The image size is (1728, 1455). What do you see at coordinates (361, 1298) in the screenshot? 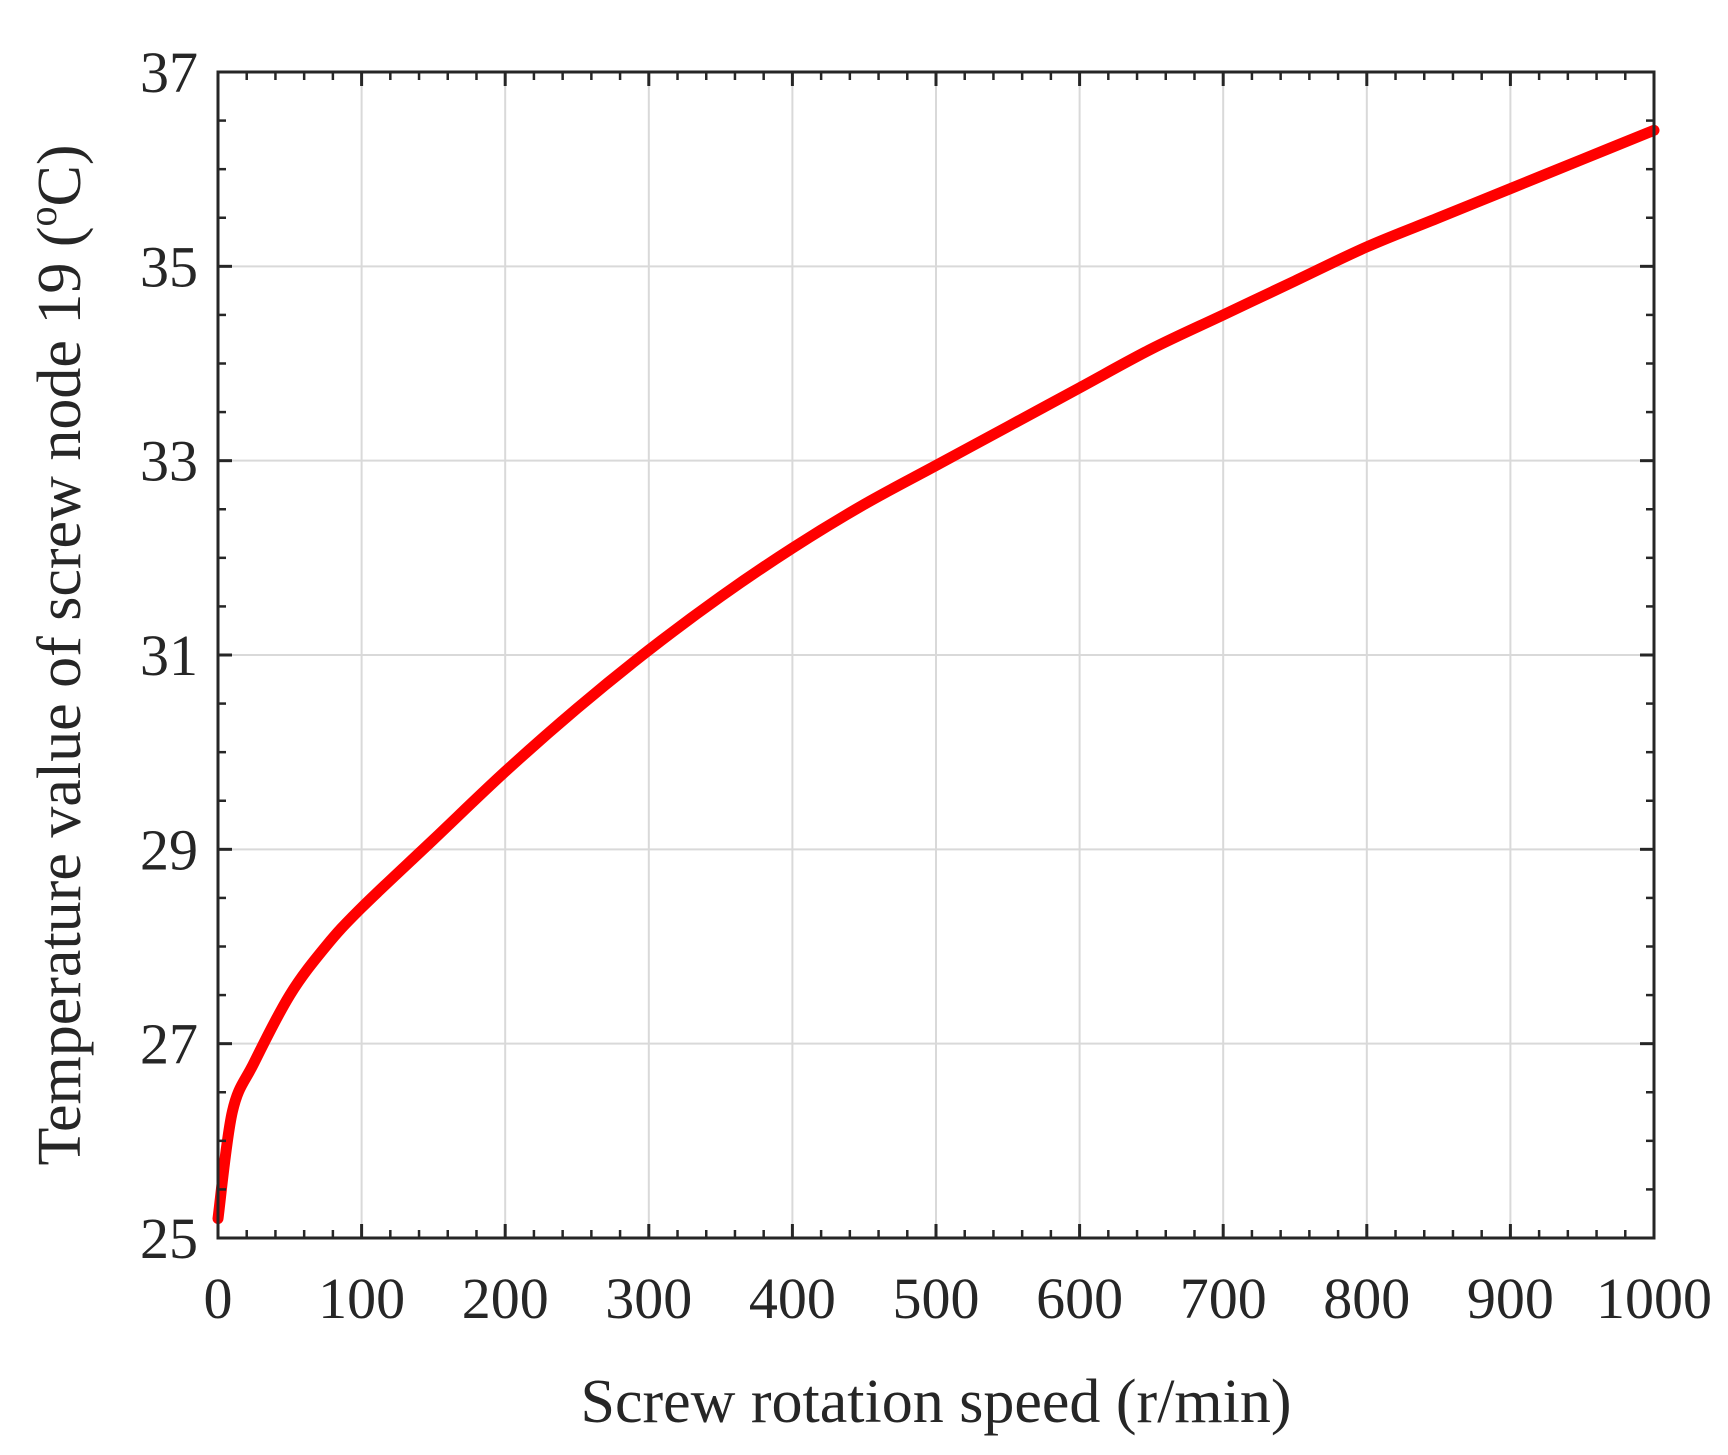
I see `x-tick-label: 100` at bounding box center [361, 1298].